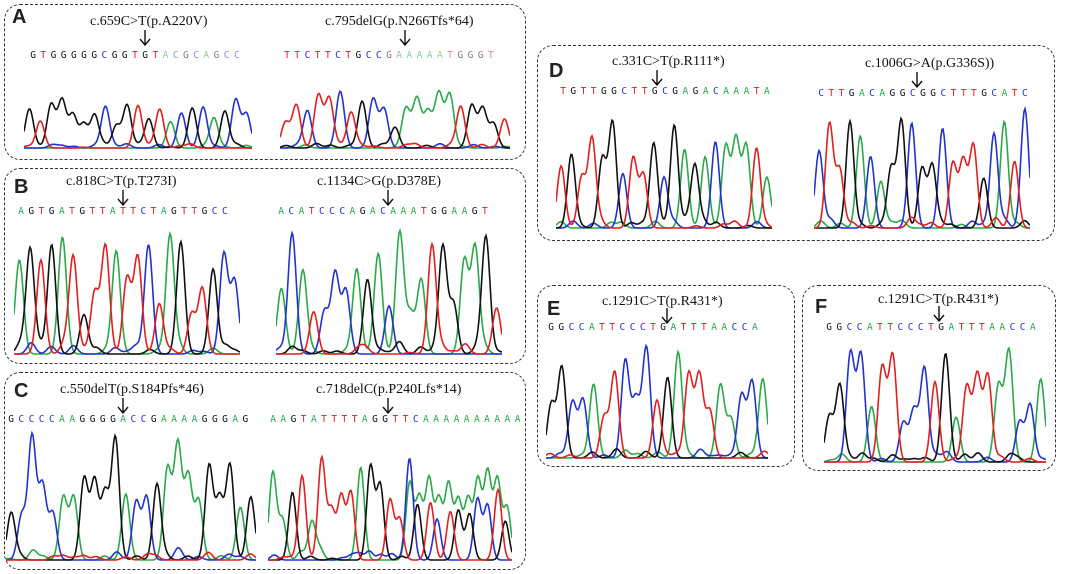  I want to click on mutation-label-c1: c.550delT(p.S184Pfs*46), so click(132, 389).